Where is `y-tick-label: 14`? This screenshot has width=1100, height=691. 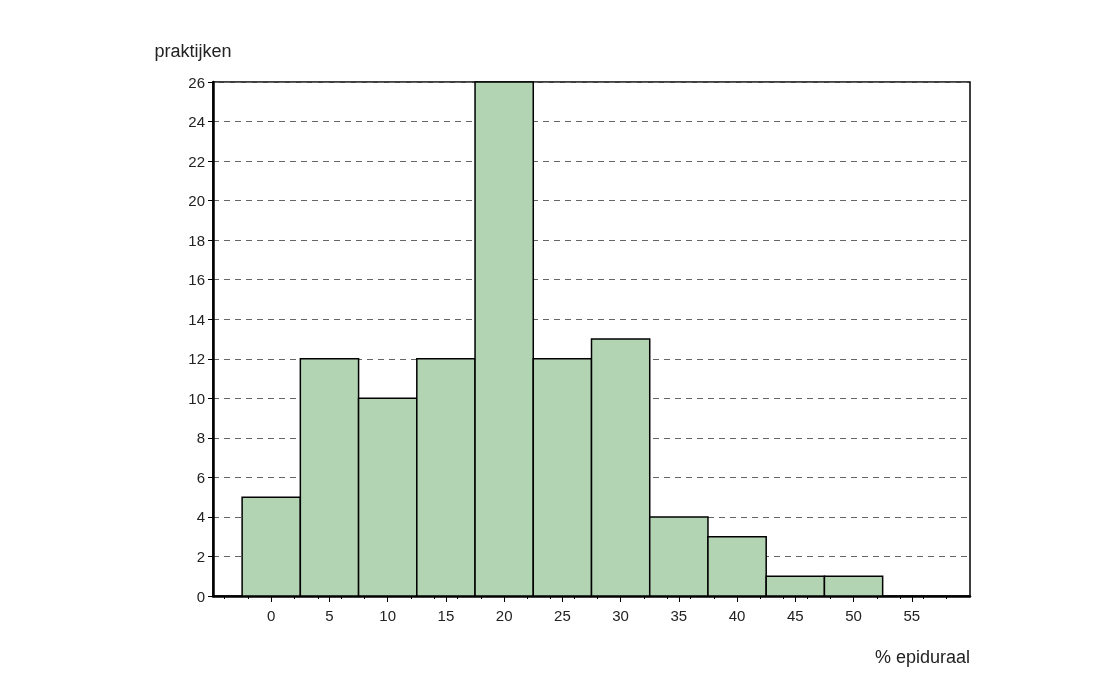
y-tick-label: 14 is located at coordinates (196, 319).